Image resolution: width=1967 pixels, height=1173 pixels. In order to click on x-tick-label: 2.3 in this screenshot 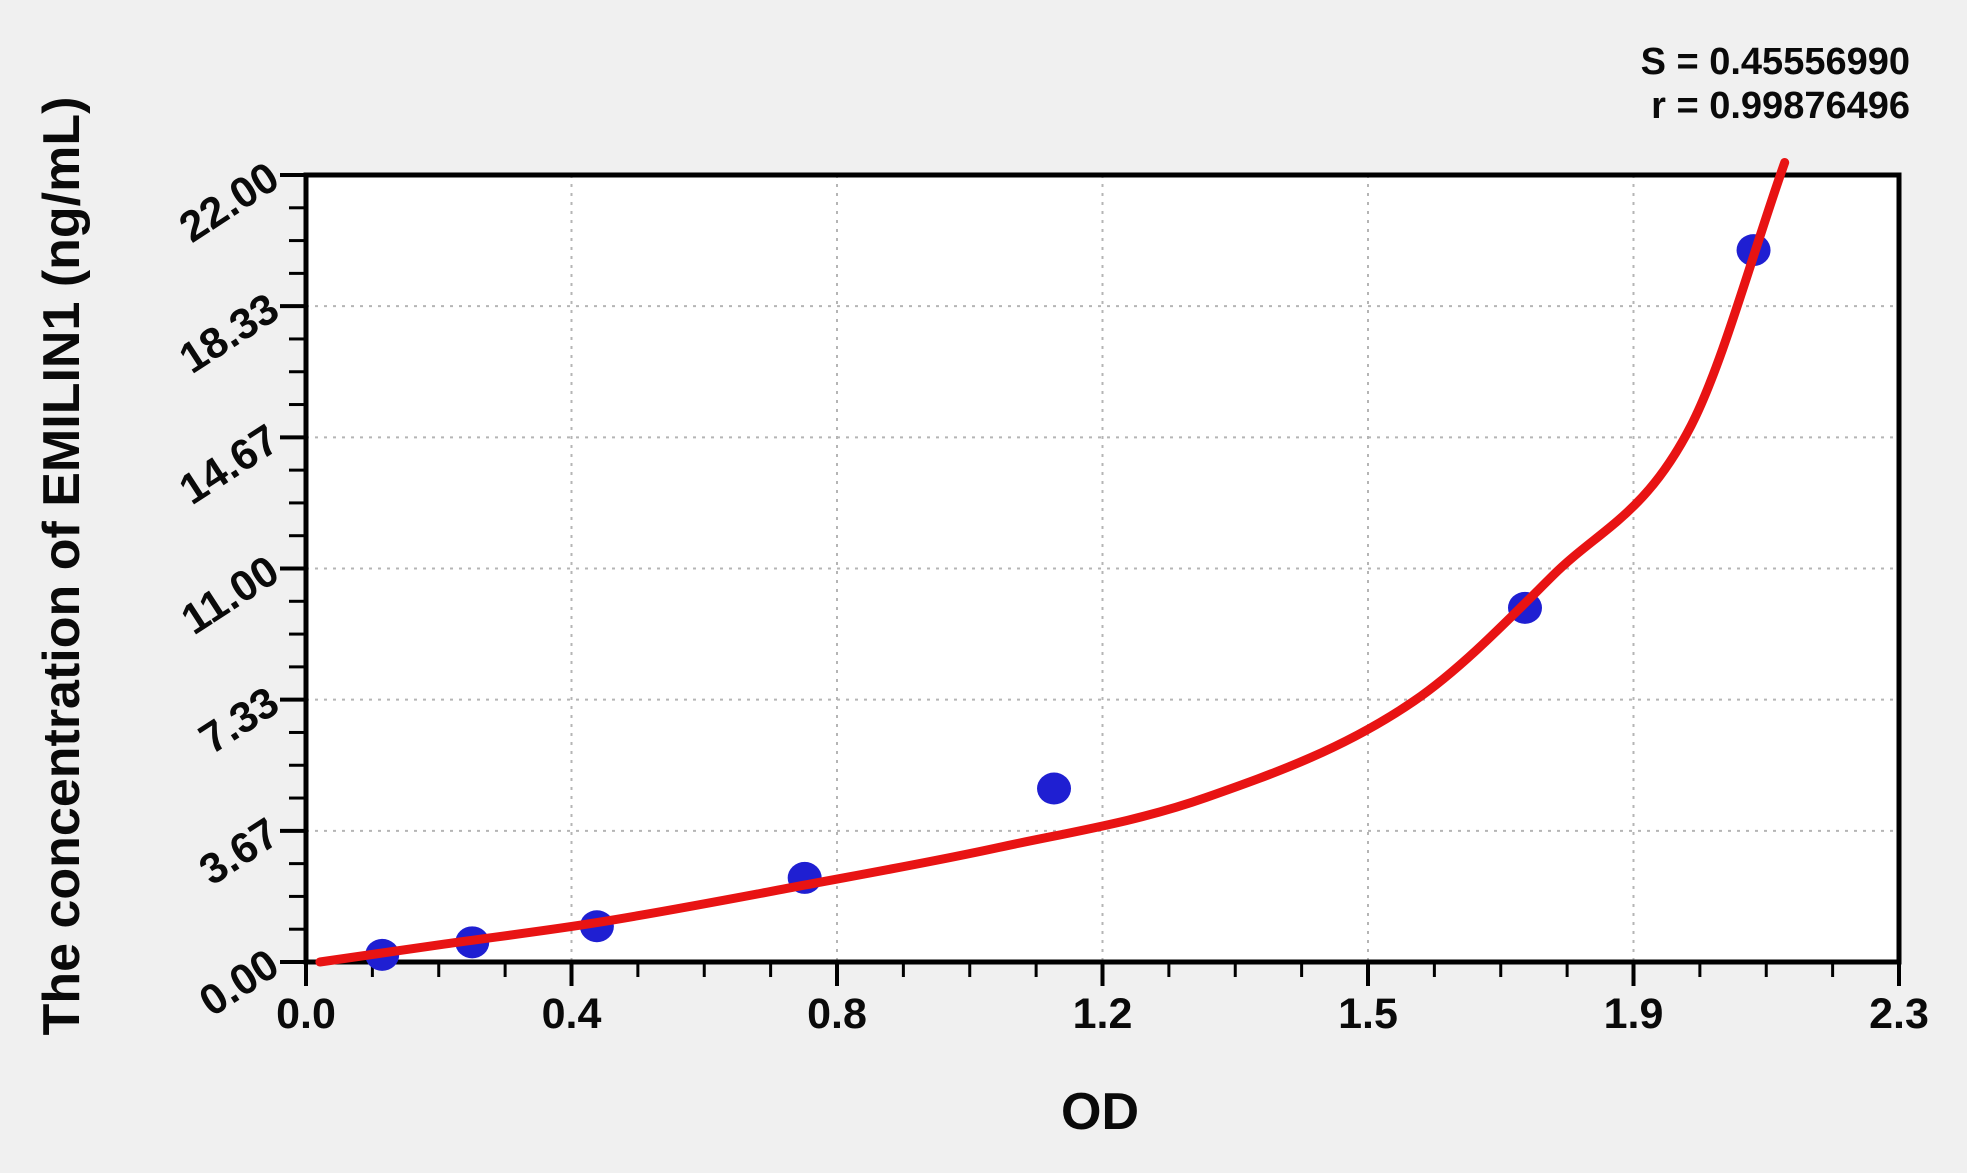, I will do `click(1899, 1014)`.